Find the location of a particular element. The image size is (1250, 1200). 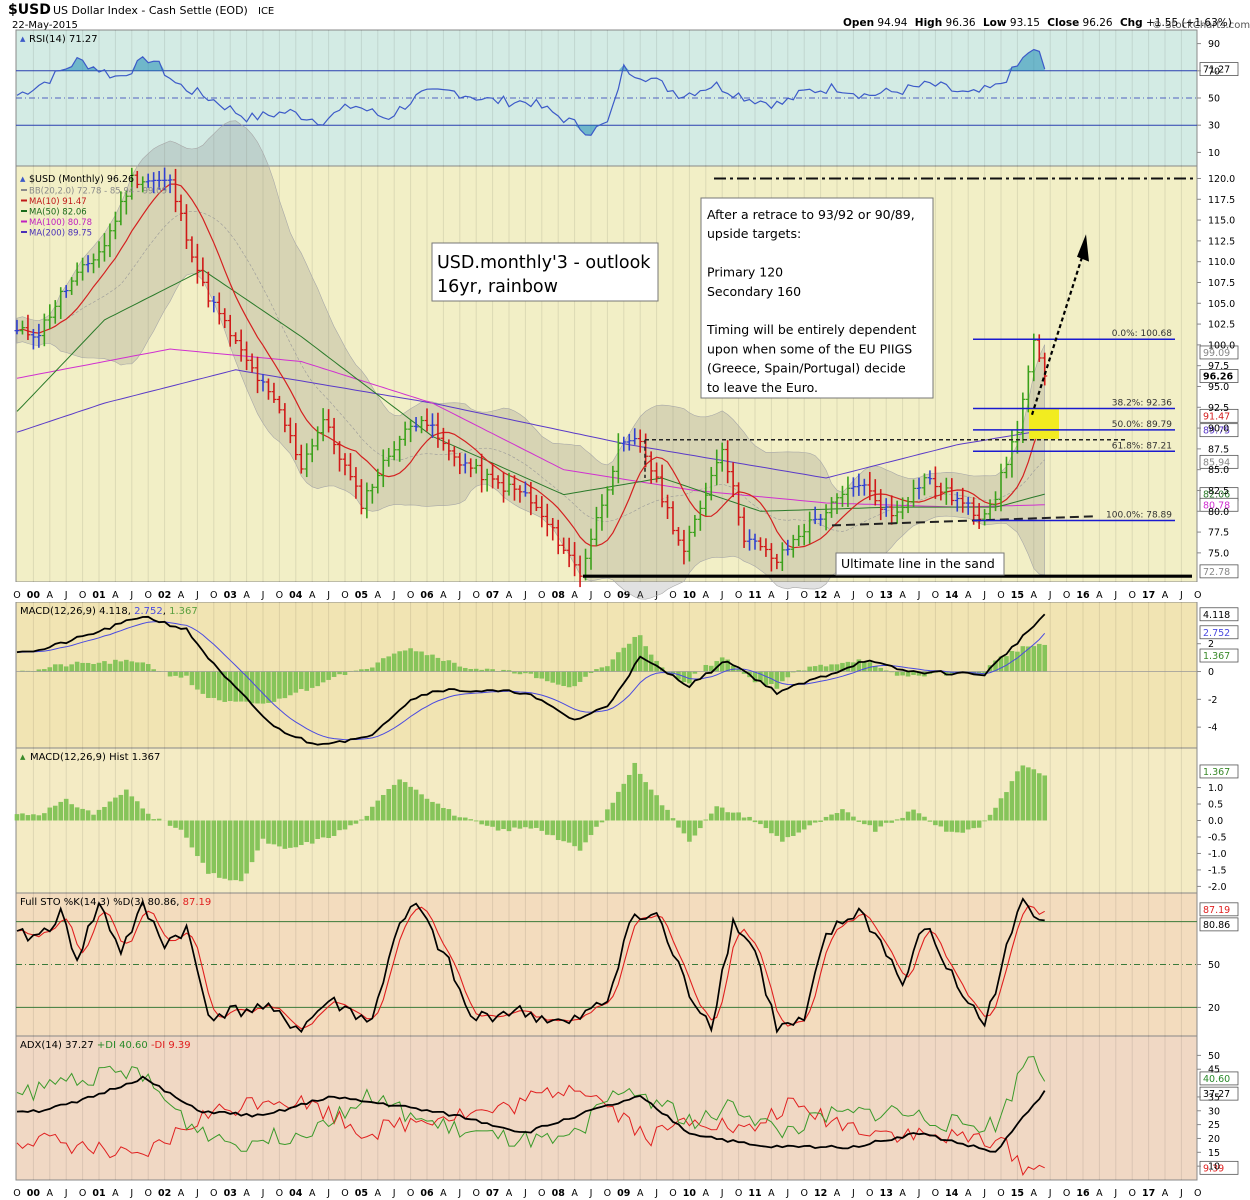

y-axis-hist: 1.0 0.5 0.0 -0.5 -1.0 -1.5 -2.0 is located at coordinates (1212, 838).